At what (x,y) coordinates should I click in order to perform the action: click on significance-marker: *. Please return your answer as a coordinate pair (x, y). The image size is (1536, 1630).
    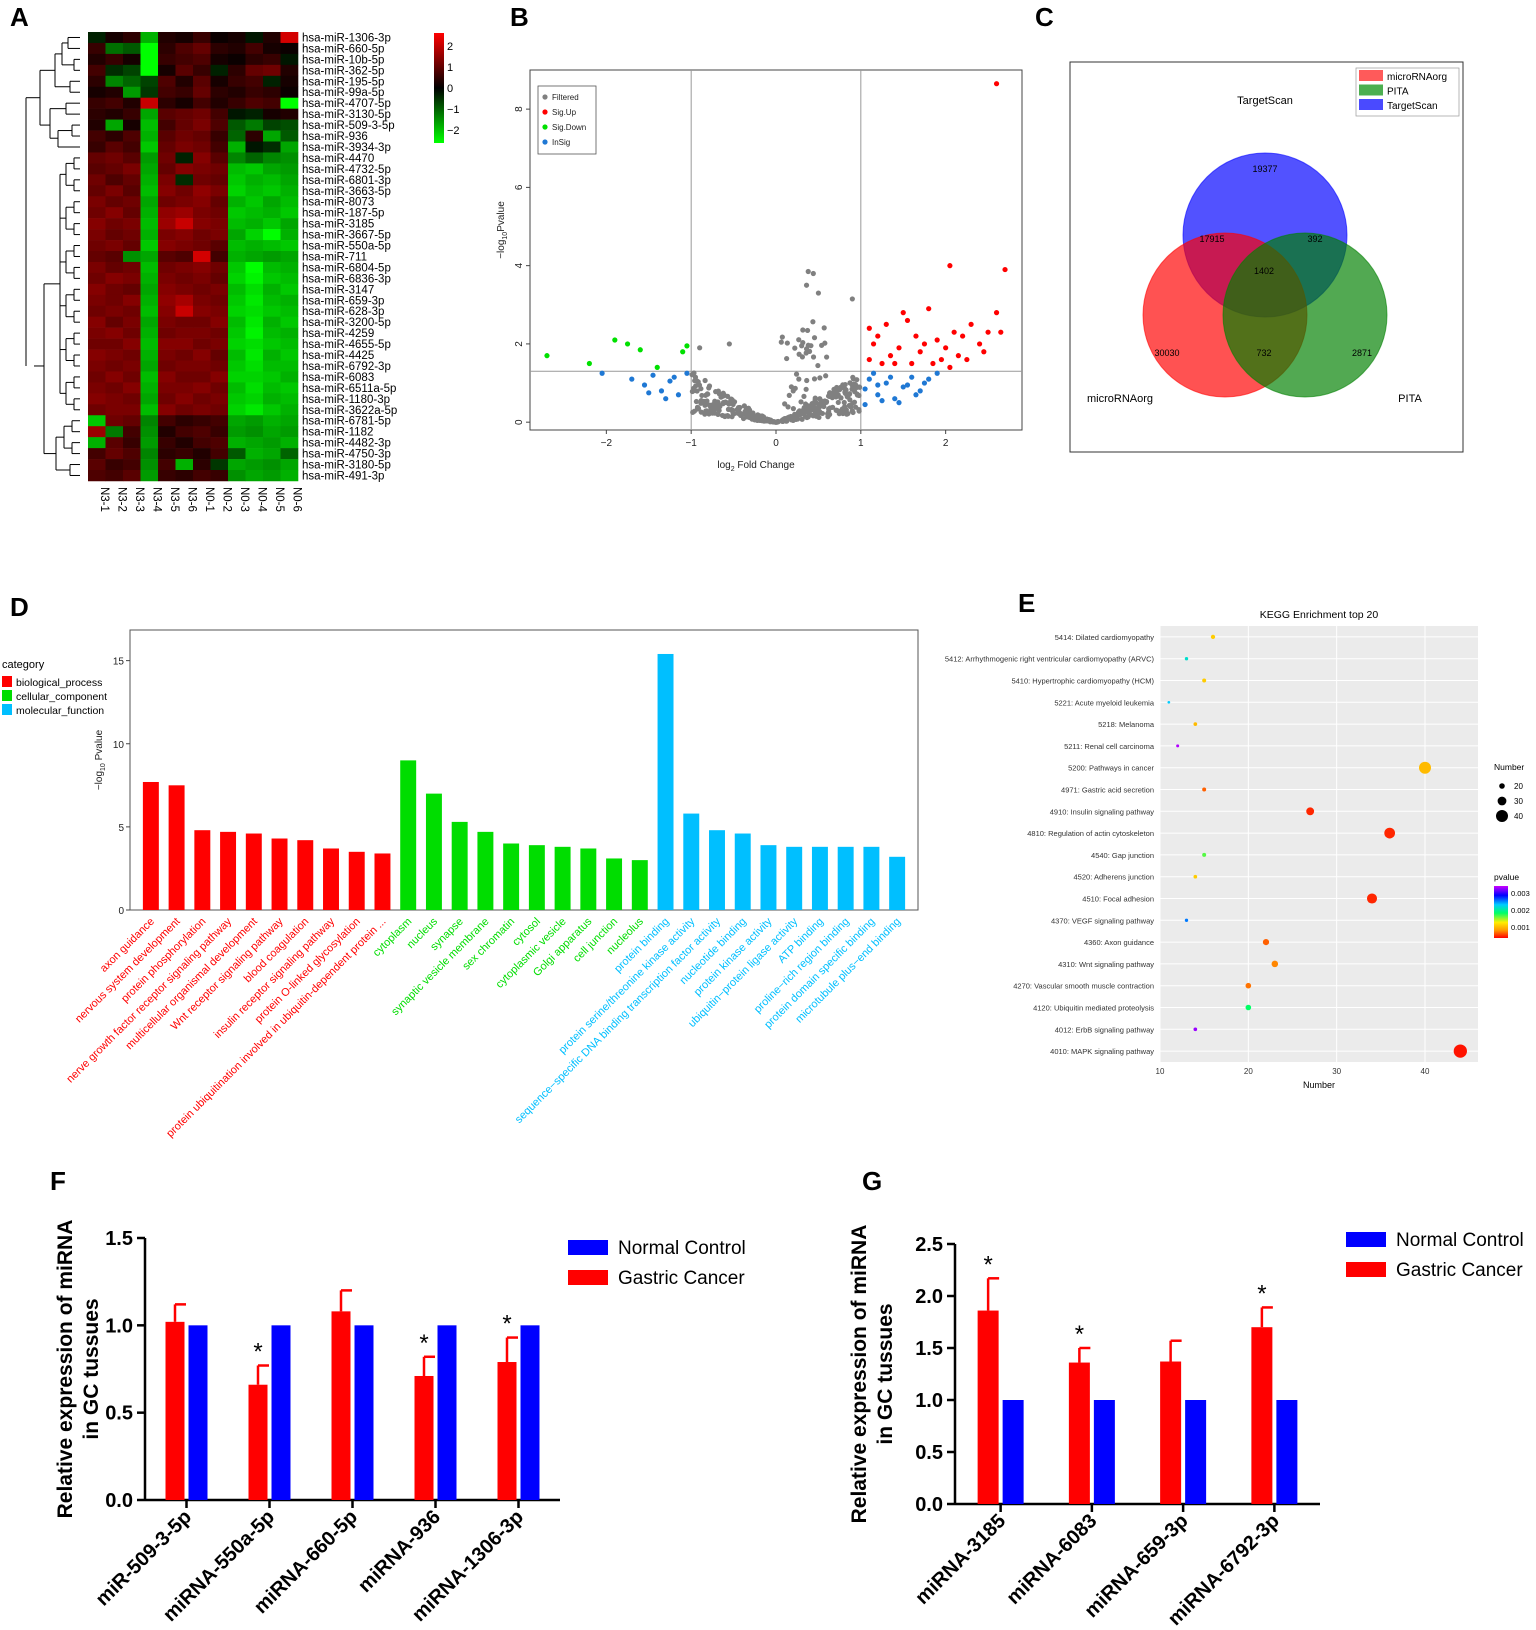
    Looking at the image, I should click on (1079, 1334).